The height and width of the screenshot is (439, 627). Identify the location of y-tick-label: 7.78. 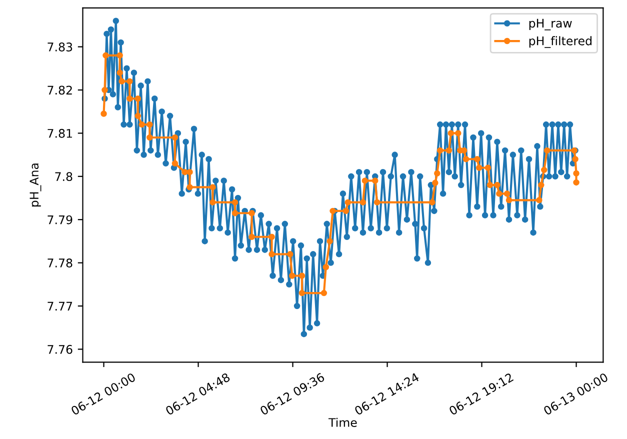
(60, 263).